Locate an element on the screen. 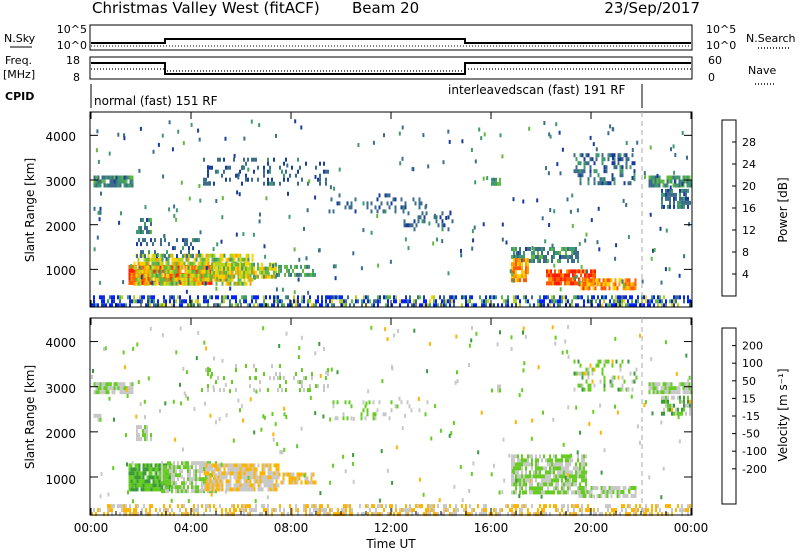  freq-trace is located at coordinates (391, 68).